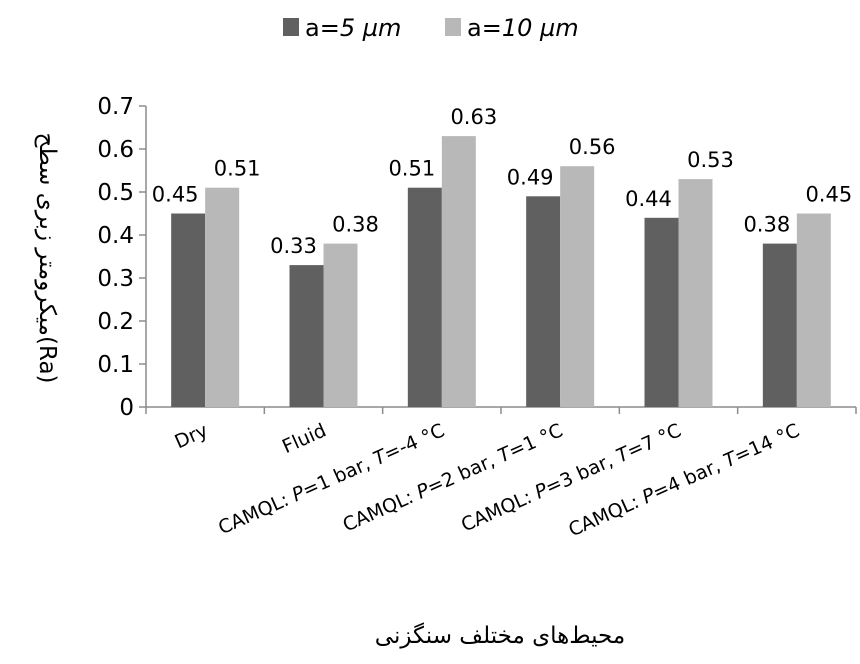  I want to click on legend-item-series-1: a=5 µm, so click(342, 28).